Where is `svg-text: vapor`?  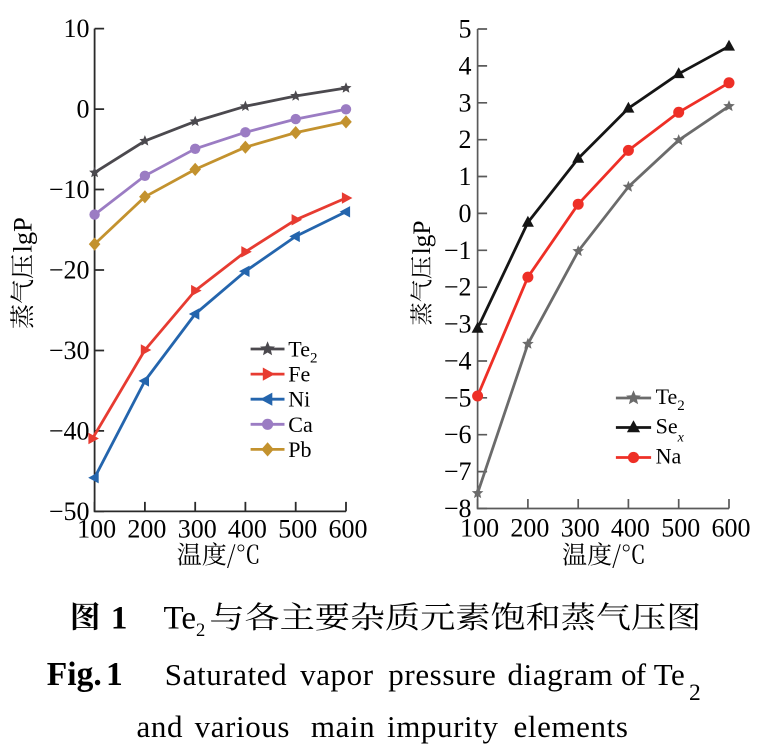 svg-text: vapor is located at coordinates (337, 674).